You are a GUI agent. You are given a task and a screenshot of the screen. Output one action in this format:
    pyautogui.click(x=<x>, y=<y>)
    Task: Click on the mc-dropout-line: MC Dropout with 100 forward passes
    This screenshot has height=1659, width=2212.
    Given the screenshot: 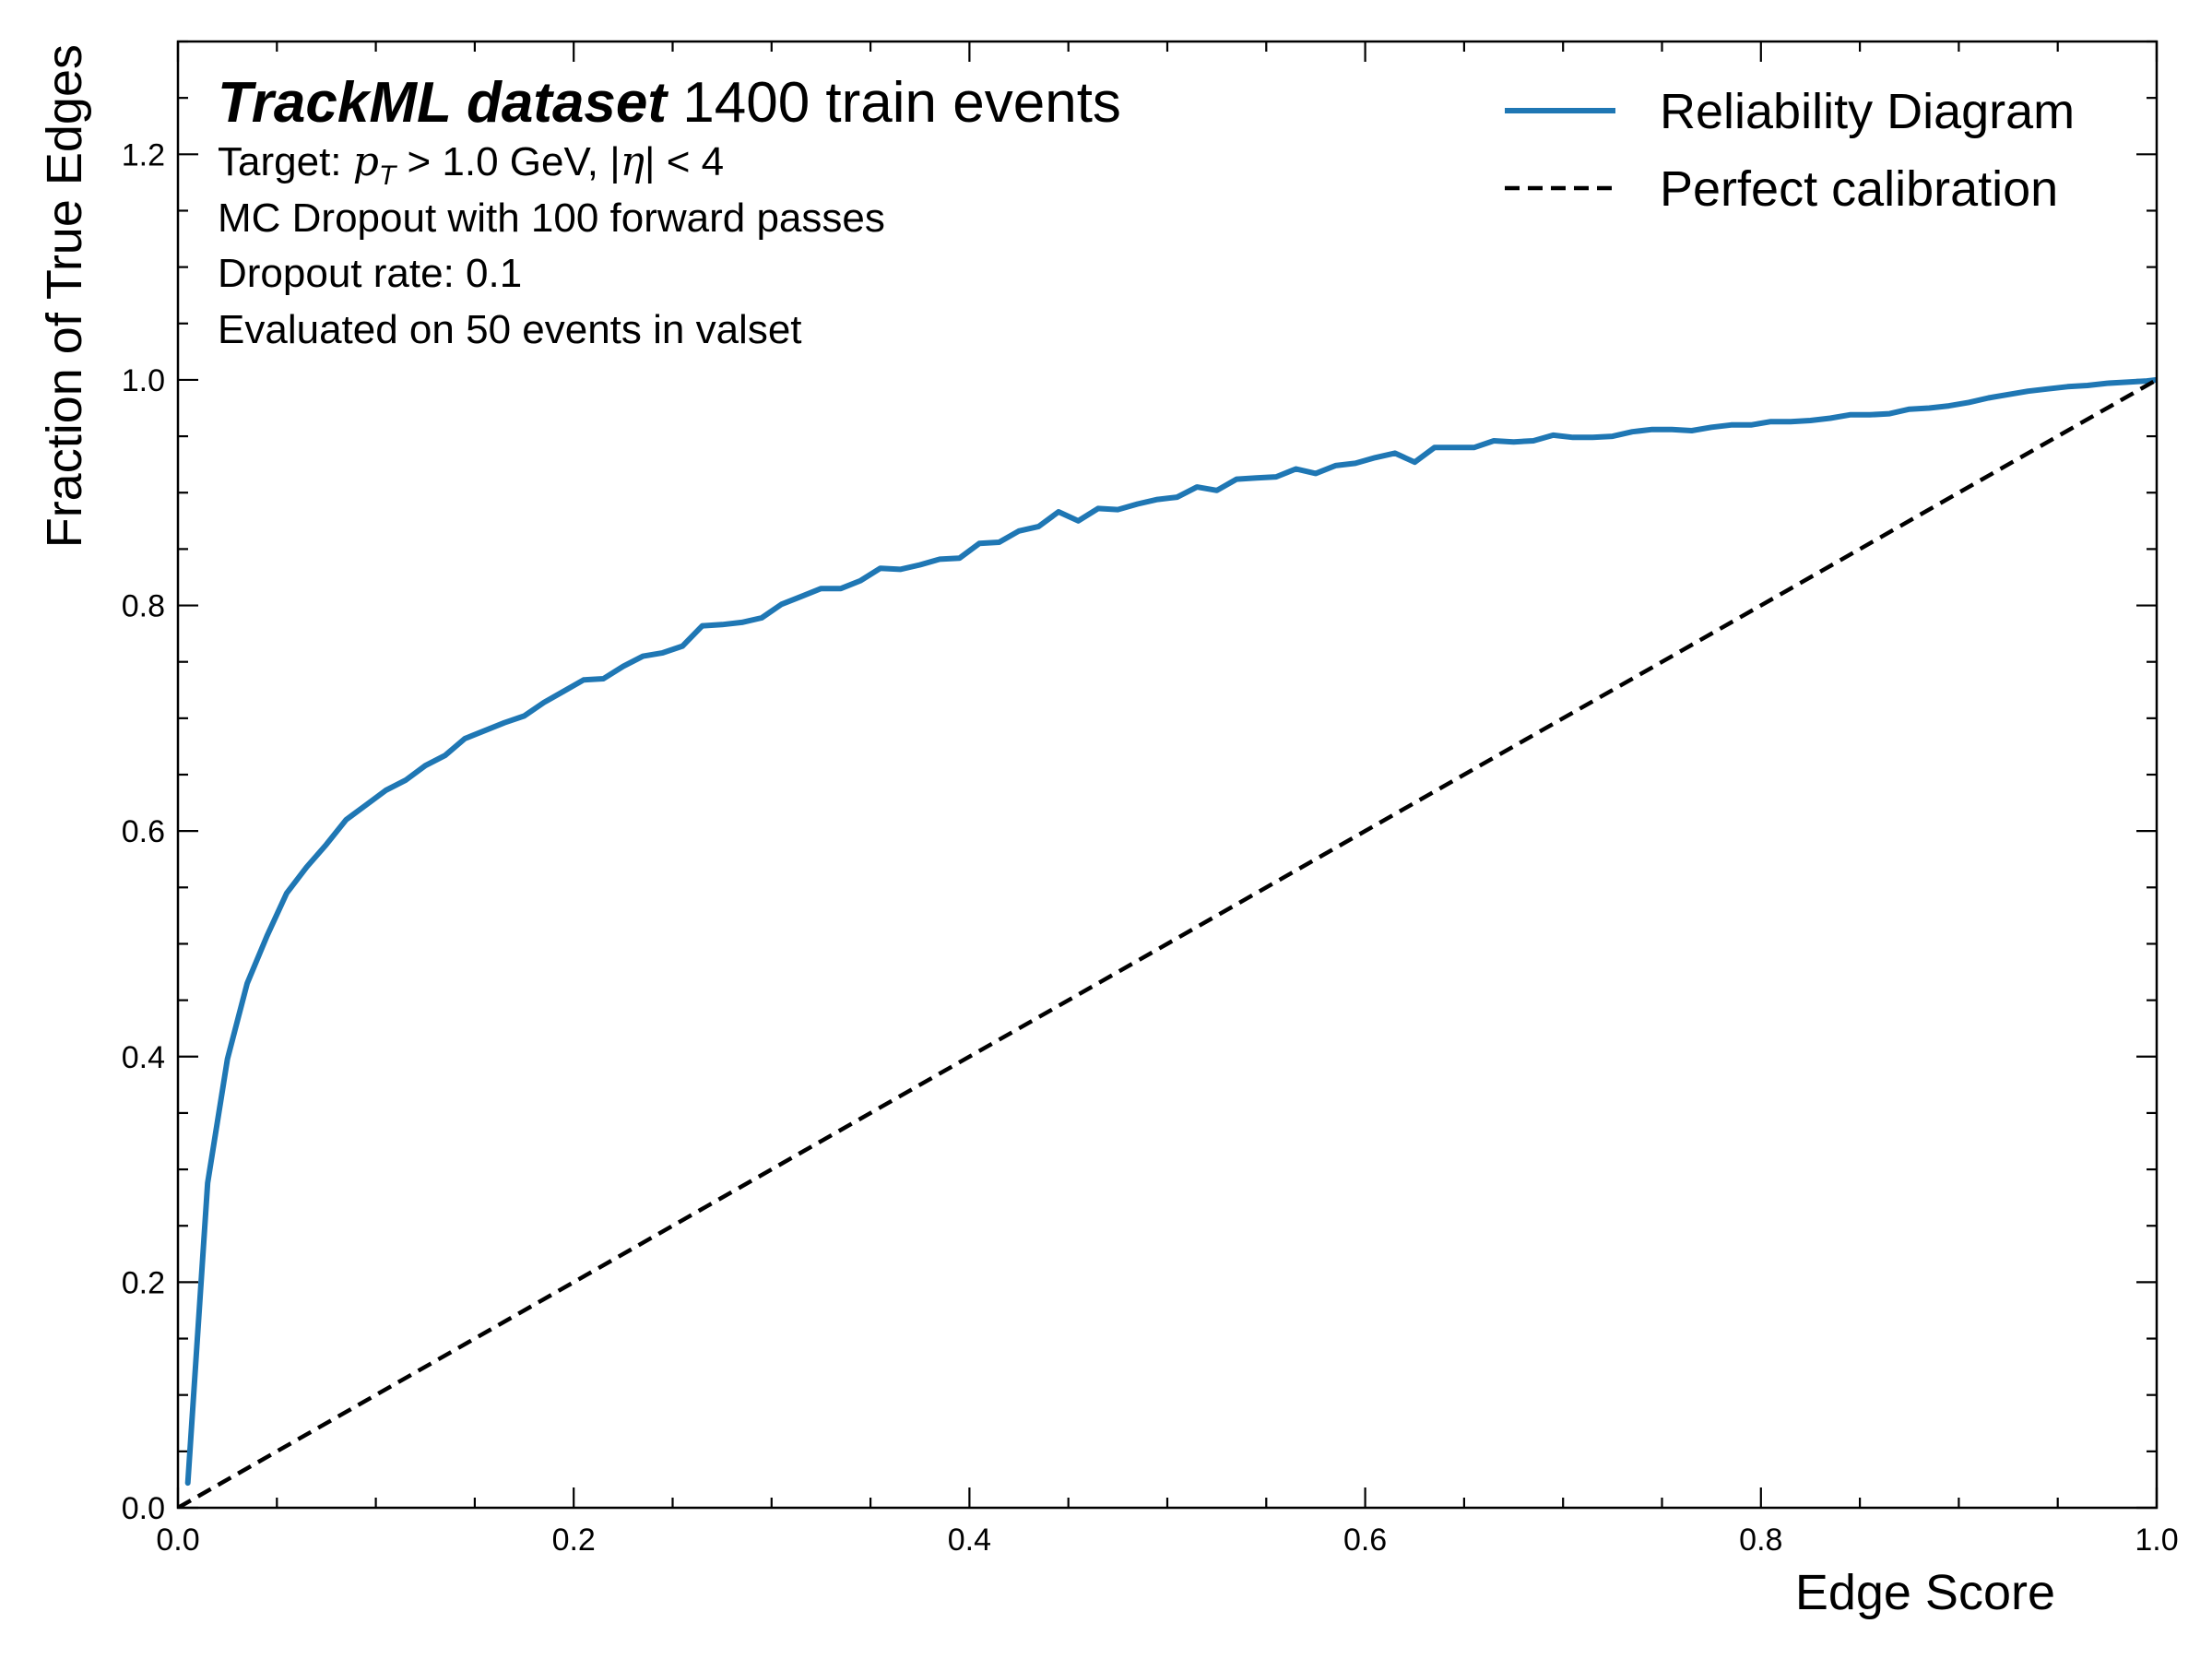 What is the action you would take?
    pyautogui.click(x=551, y=219)
    